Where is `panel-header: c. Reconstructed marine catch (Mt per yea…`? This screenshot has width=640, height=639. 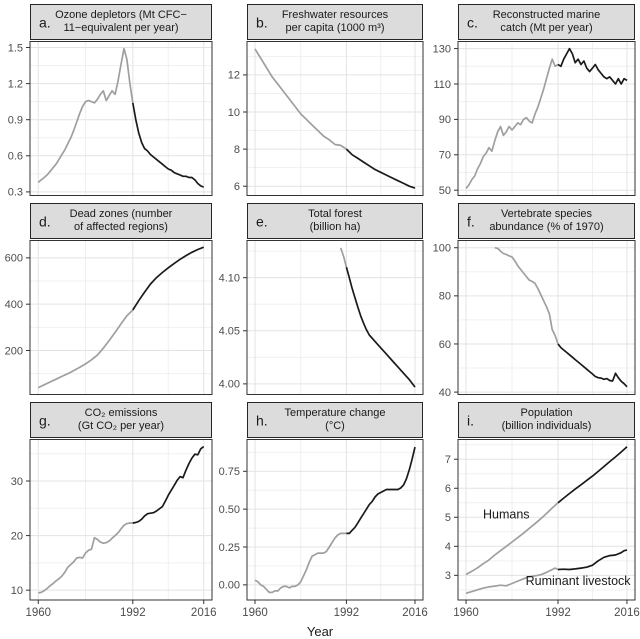
panel-header: c. Reconstructed marine catch (Mt per yea… is located at coordinates (546, 22).